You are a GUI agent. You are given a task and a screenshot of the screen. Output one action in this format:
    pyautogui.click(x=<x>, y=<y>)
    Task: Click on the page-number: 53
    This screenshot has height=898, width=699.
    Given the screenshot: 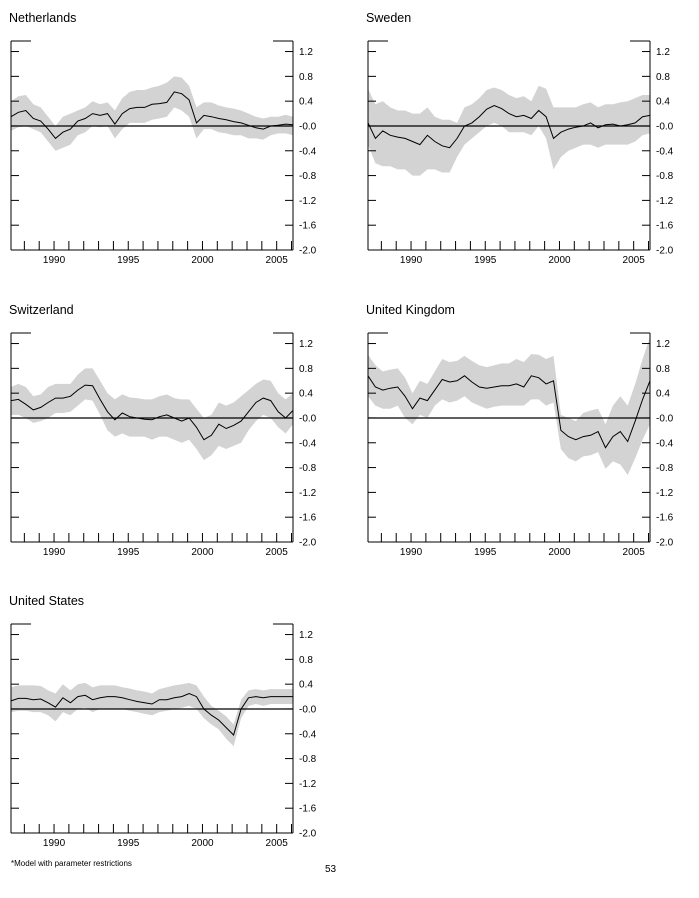 What is the action you would take?
    pyautogui.click(x=331, y=869)
    